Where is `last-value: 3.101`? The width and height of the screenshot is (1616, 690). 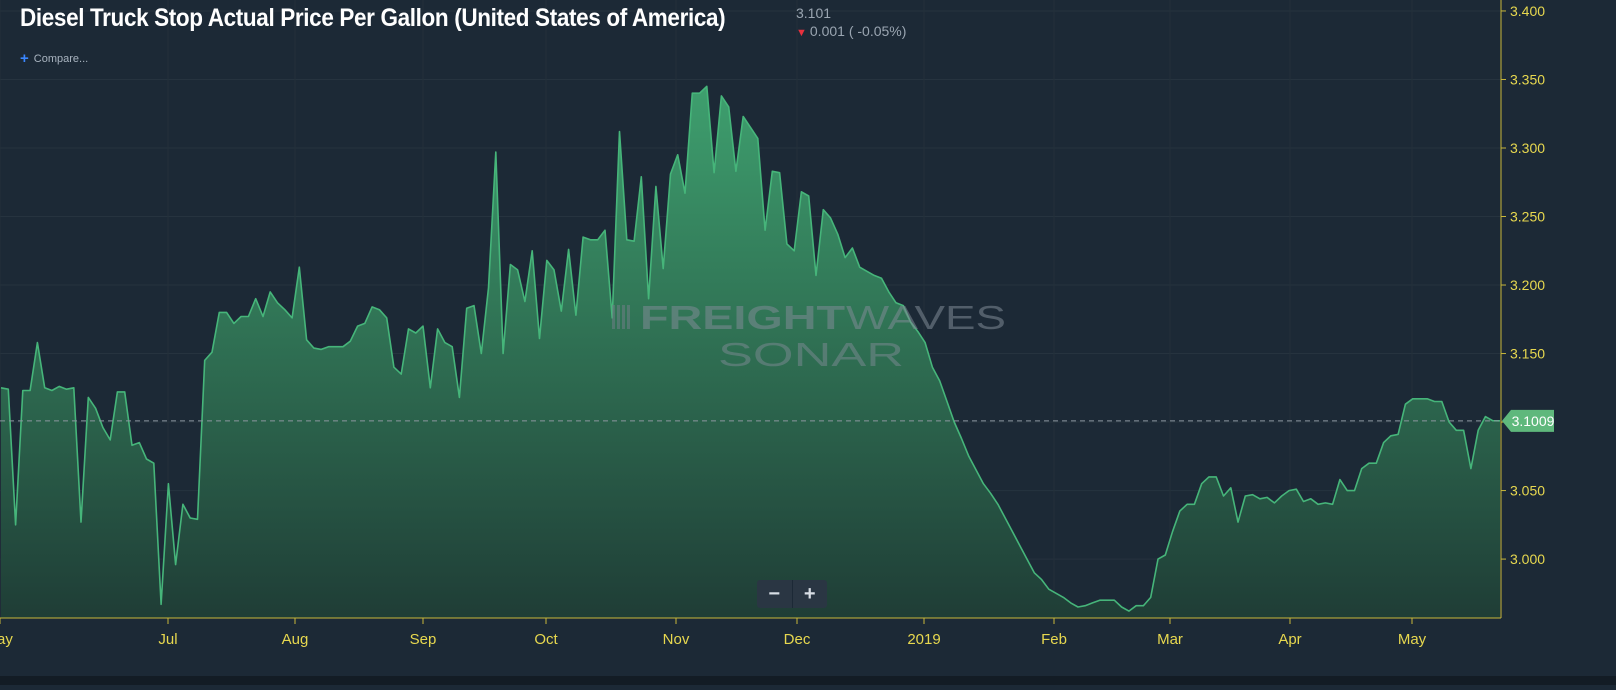
last-value: 3.101 is located at coordinates (814, 13).